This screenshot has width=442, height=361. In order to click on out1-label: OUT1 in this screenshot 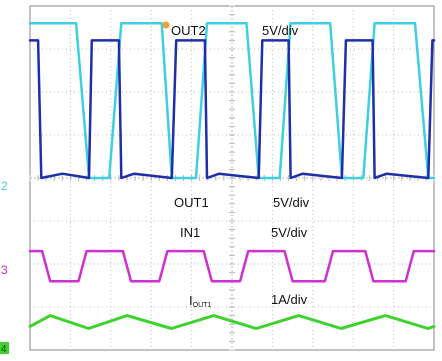, I will do `click(191, 202)`.